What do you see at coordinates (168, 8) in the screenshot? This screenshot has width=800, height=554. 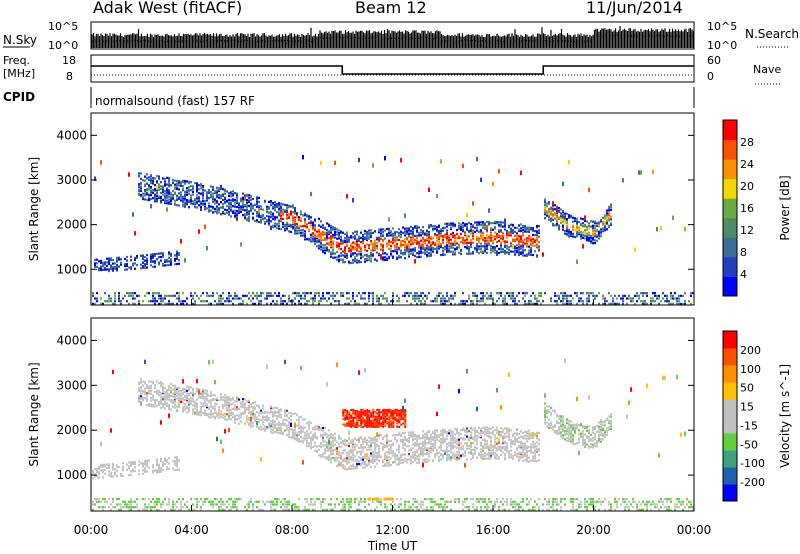 I see `station-title: Adak West (fitACF)` at bounding box center [168, 8].